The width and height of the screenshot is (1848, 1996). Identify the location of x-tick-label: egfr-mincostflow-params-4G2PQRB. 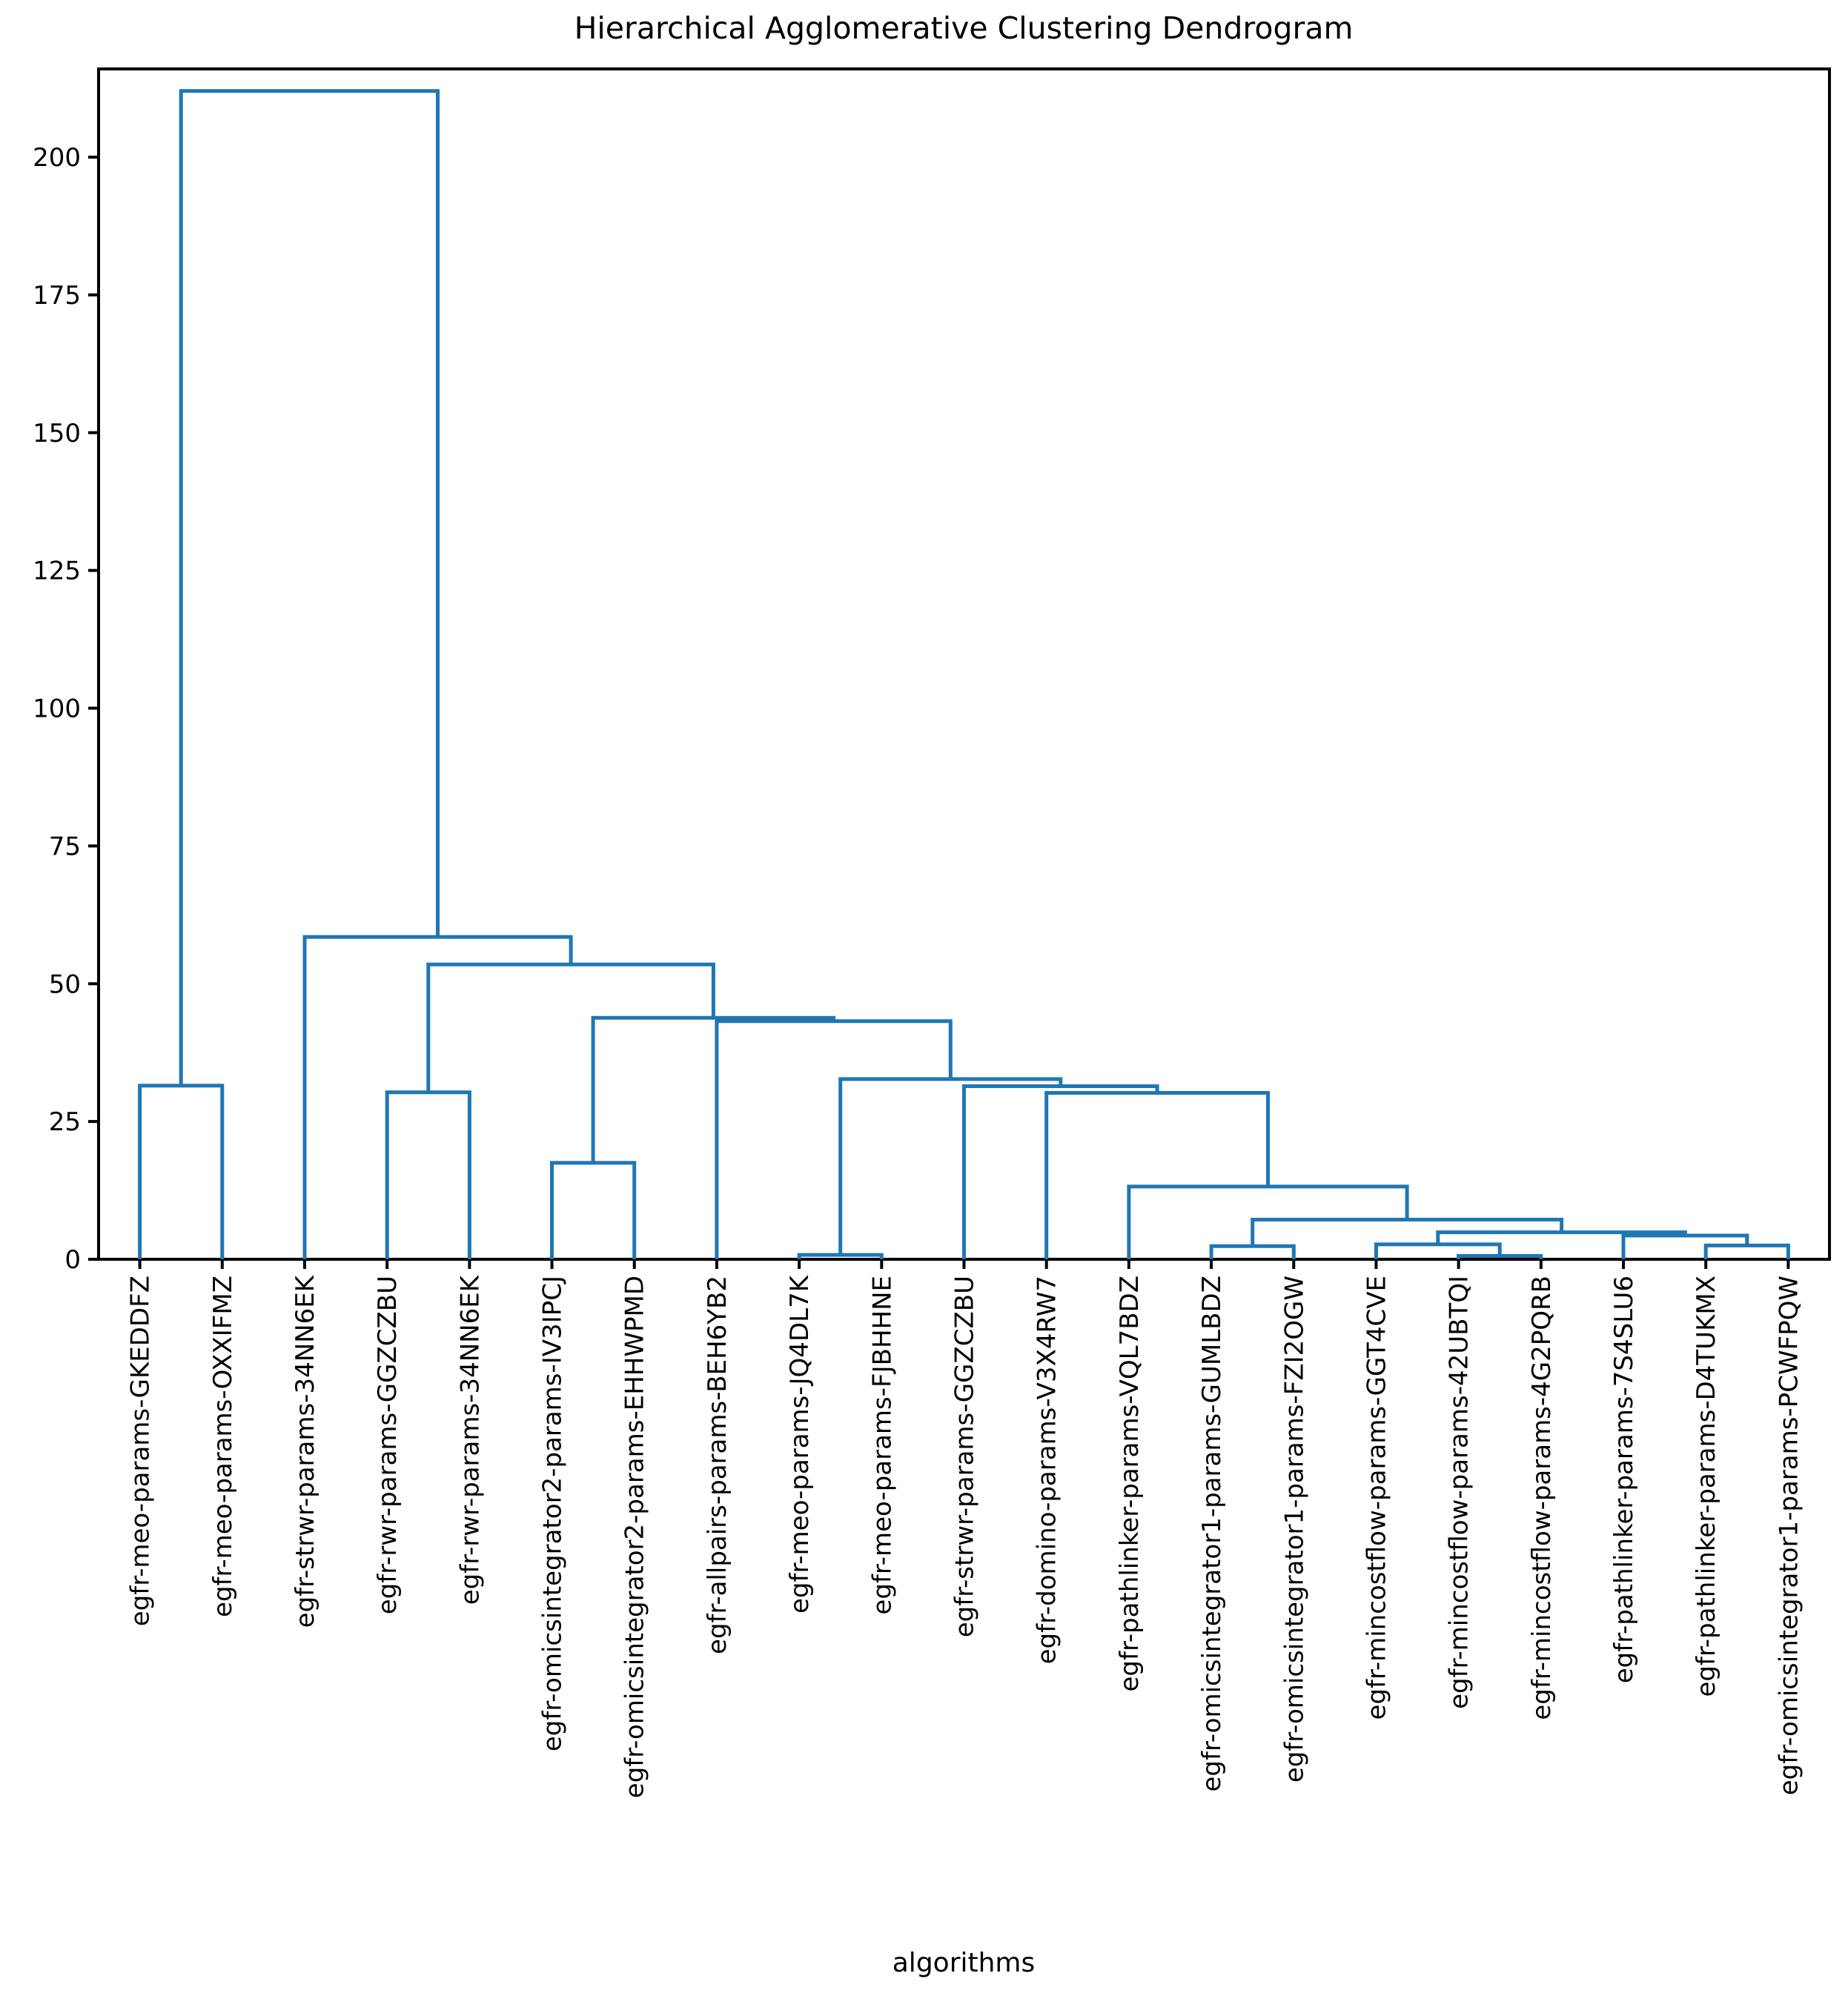
(1542, 1498).